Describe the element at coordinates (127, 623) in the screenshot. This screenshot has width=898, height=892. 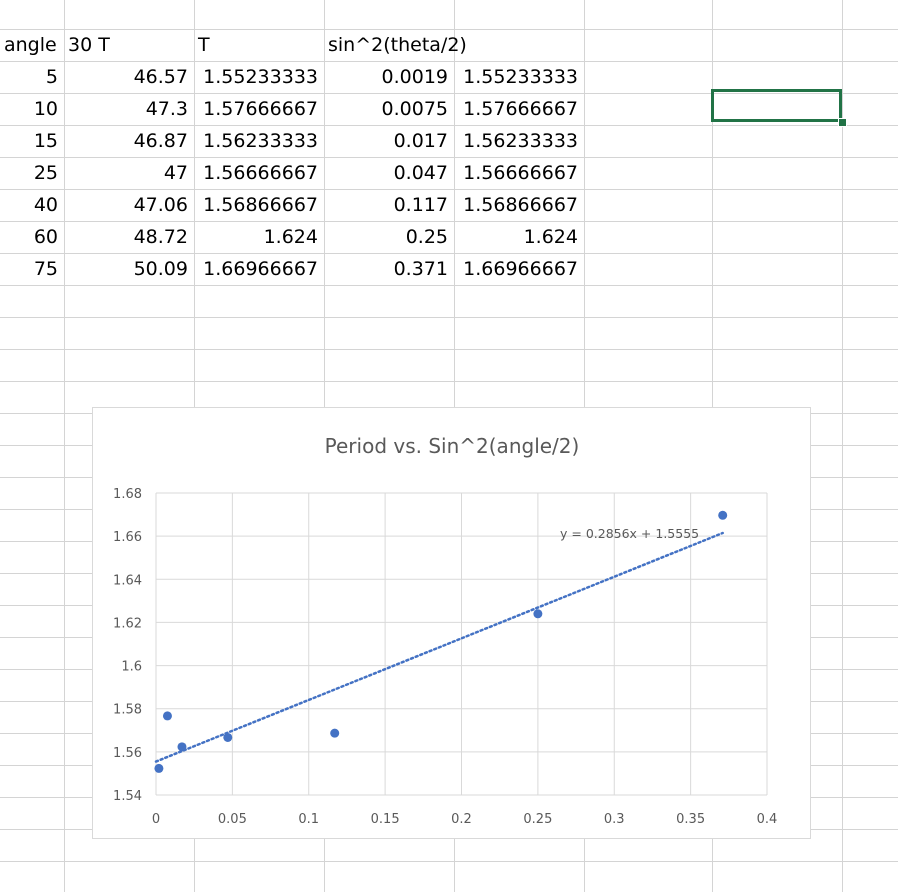
I see `y-tick-label: 1.62` at that location.